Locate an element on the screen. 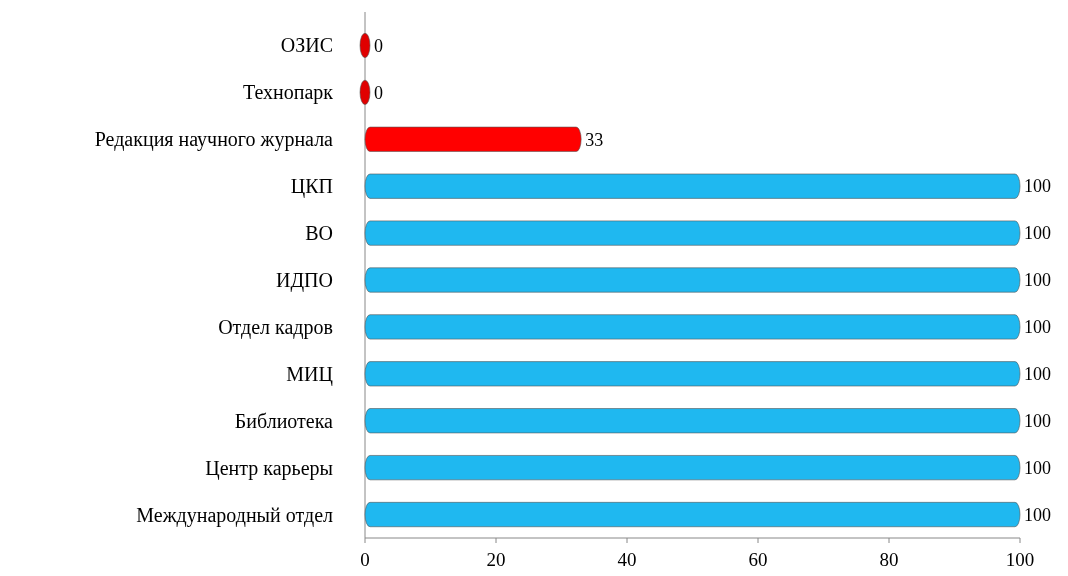 This screenshot has width=1068, height=576. y-tick-label: МИЦ is located at coordinates (309, 374).